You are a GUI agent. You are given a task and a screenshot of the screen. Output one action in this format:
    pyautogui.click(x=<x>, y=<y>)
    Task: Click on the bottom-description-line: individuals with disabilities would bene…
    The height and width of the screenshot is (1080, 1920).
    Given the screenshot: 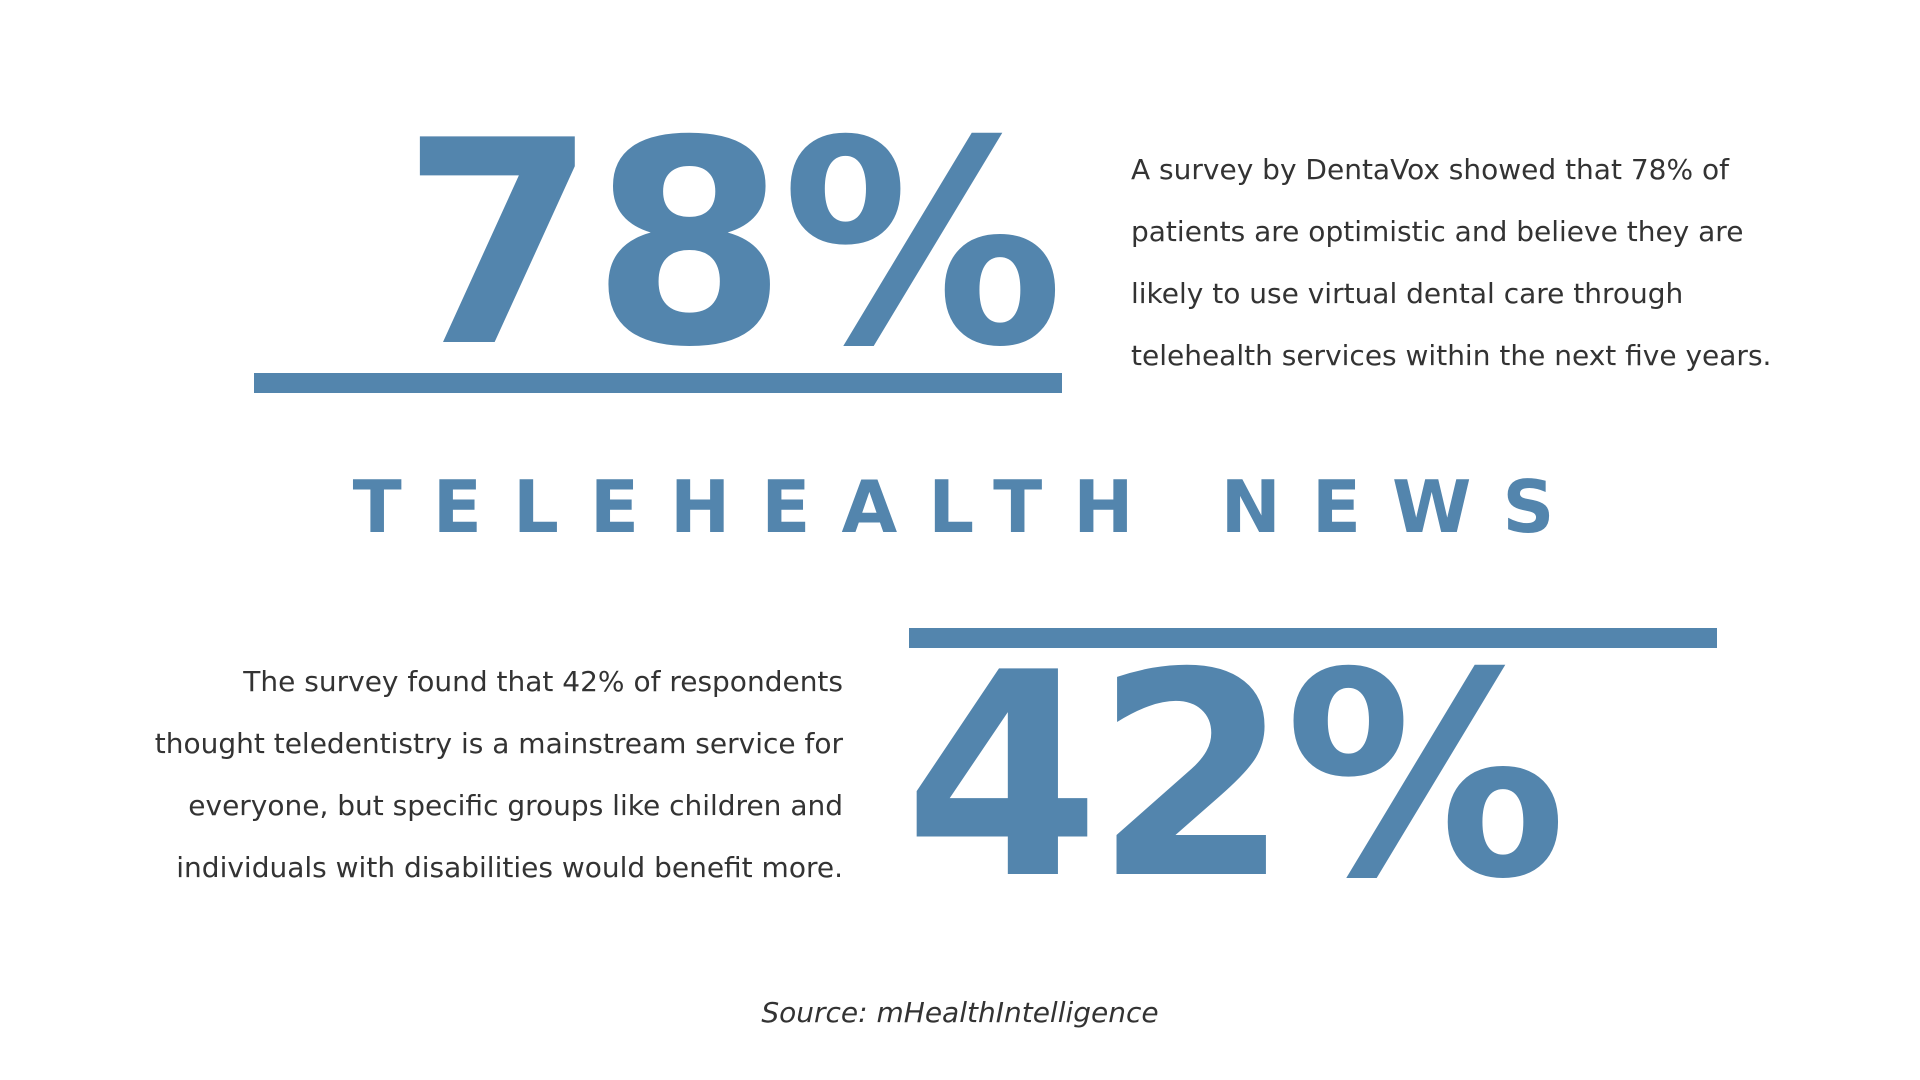 What is the action you would take?
    pyautogui.click(x=509, y=867)
    